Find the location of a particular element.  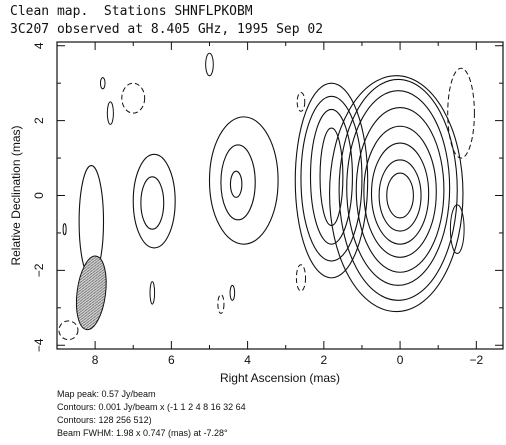

jet-knot-1.8-contour-4 is located at coordinates (331, 180).